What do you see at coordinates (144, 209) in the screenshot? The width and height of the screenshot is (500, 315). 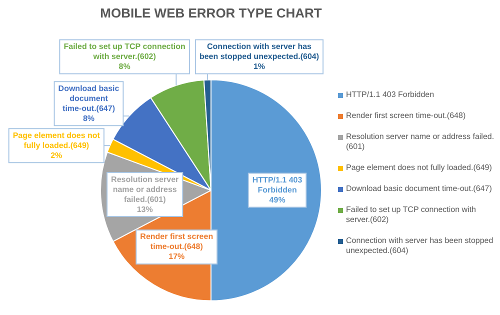 I see `data-label: 13%` at bounding box center [144, 209].